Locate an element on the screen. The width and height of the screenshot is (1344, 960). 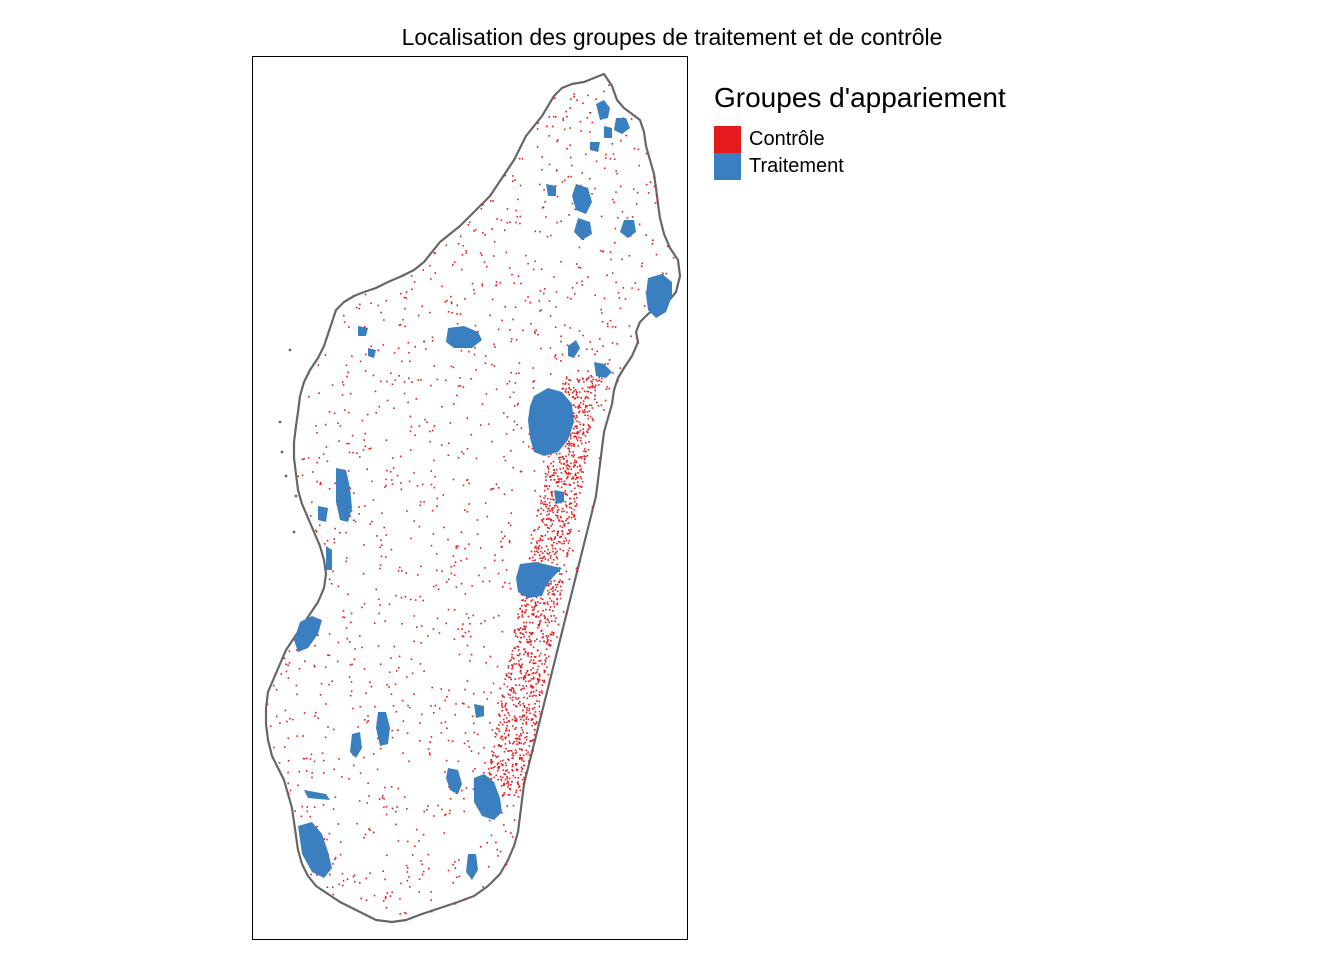
legend-item-traitement: Traitement is located at coordinates (860, 166).